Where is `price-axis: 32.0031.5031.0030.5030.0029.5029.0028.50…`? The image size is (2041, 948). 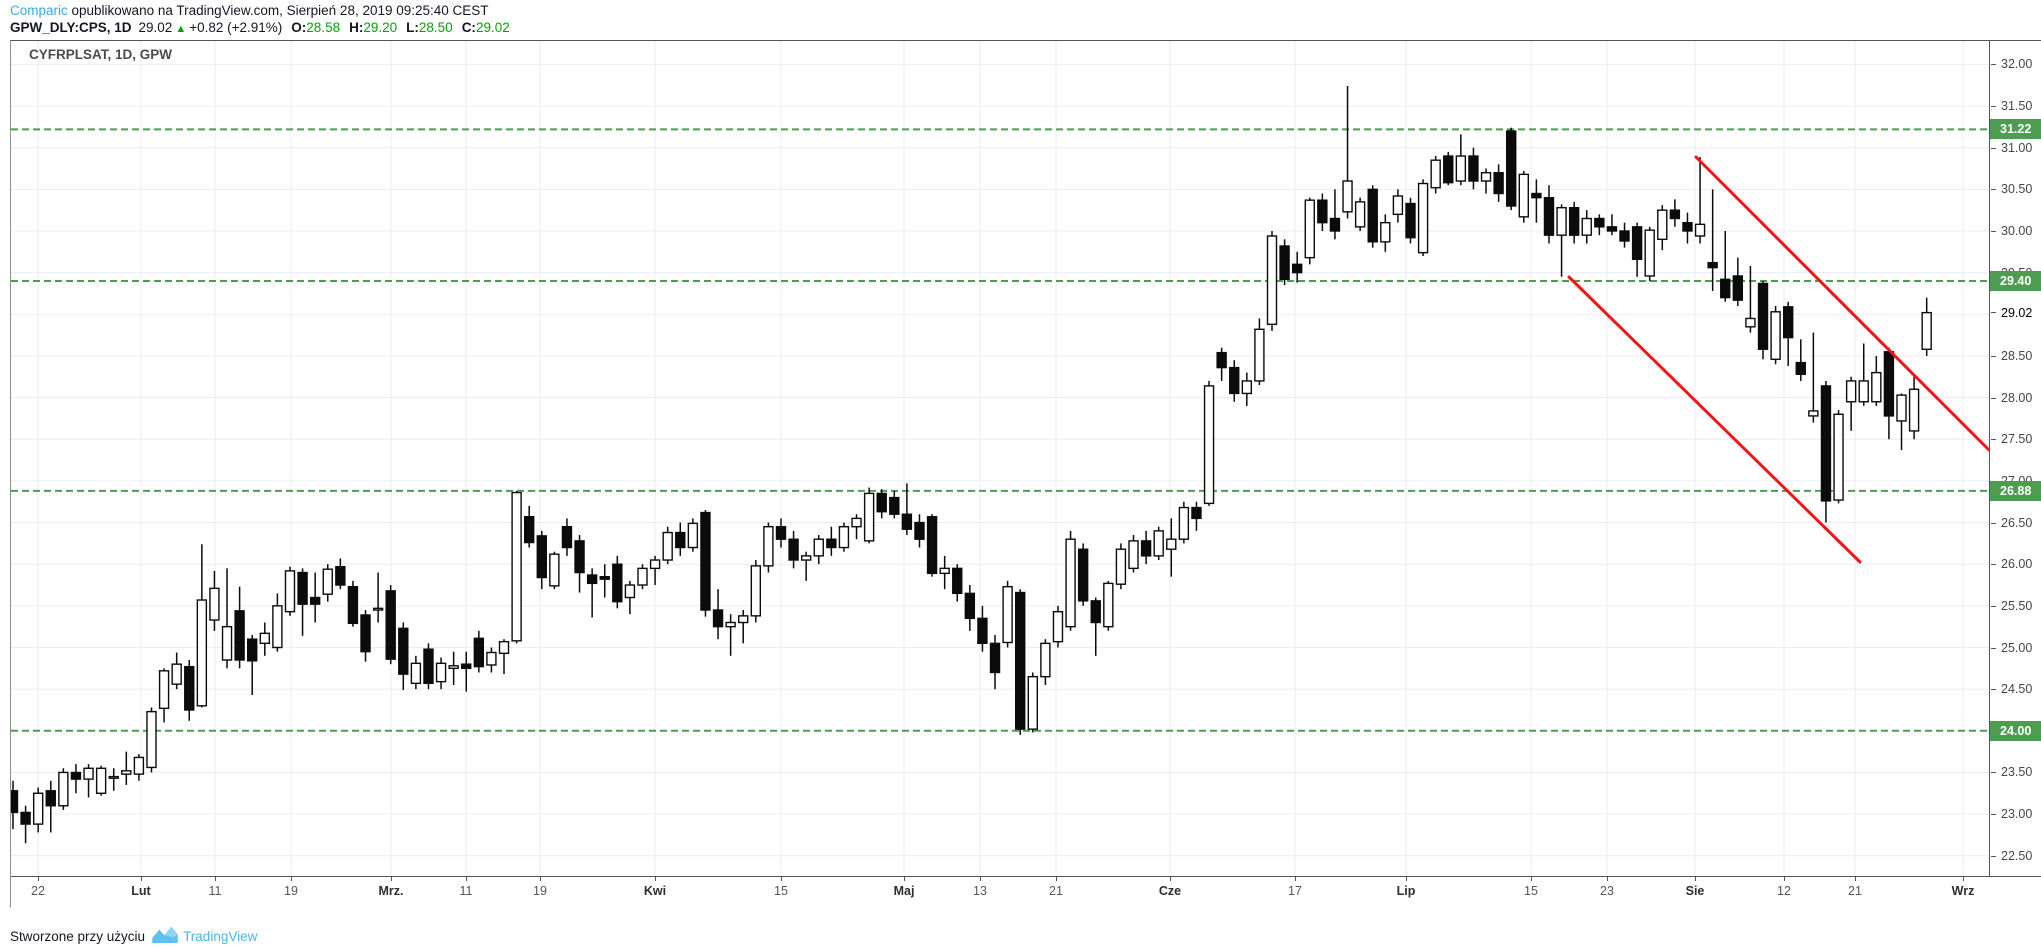
price-axis: 32.0031.5031.0030.5030.0029.5029.0028.50… is located at coordinates (2015, 458).